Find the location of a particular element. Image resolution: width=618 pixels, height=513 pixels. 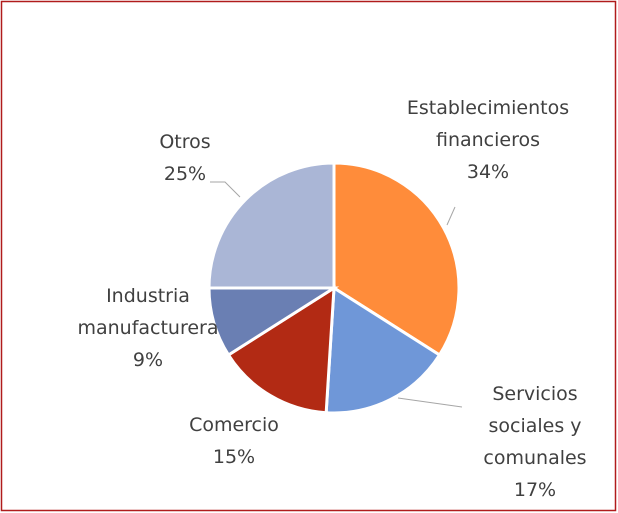

label-name: Establecimientos financieros is located at coordinates (488, 124).